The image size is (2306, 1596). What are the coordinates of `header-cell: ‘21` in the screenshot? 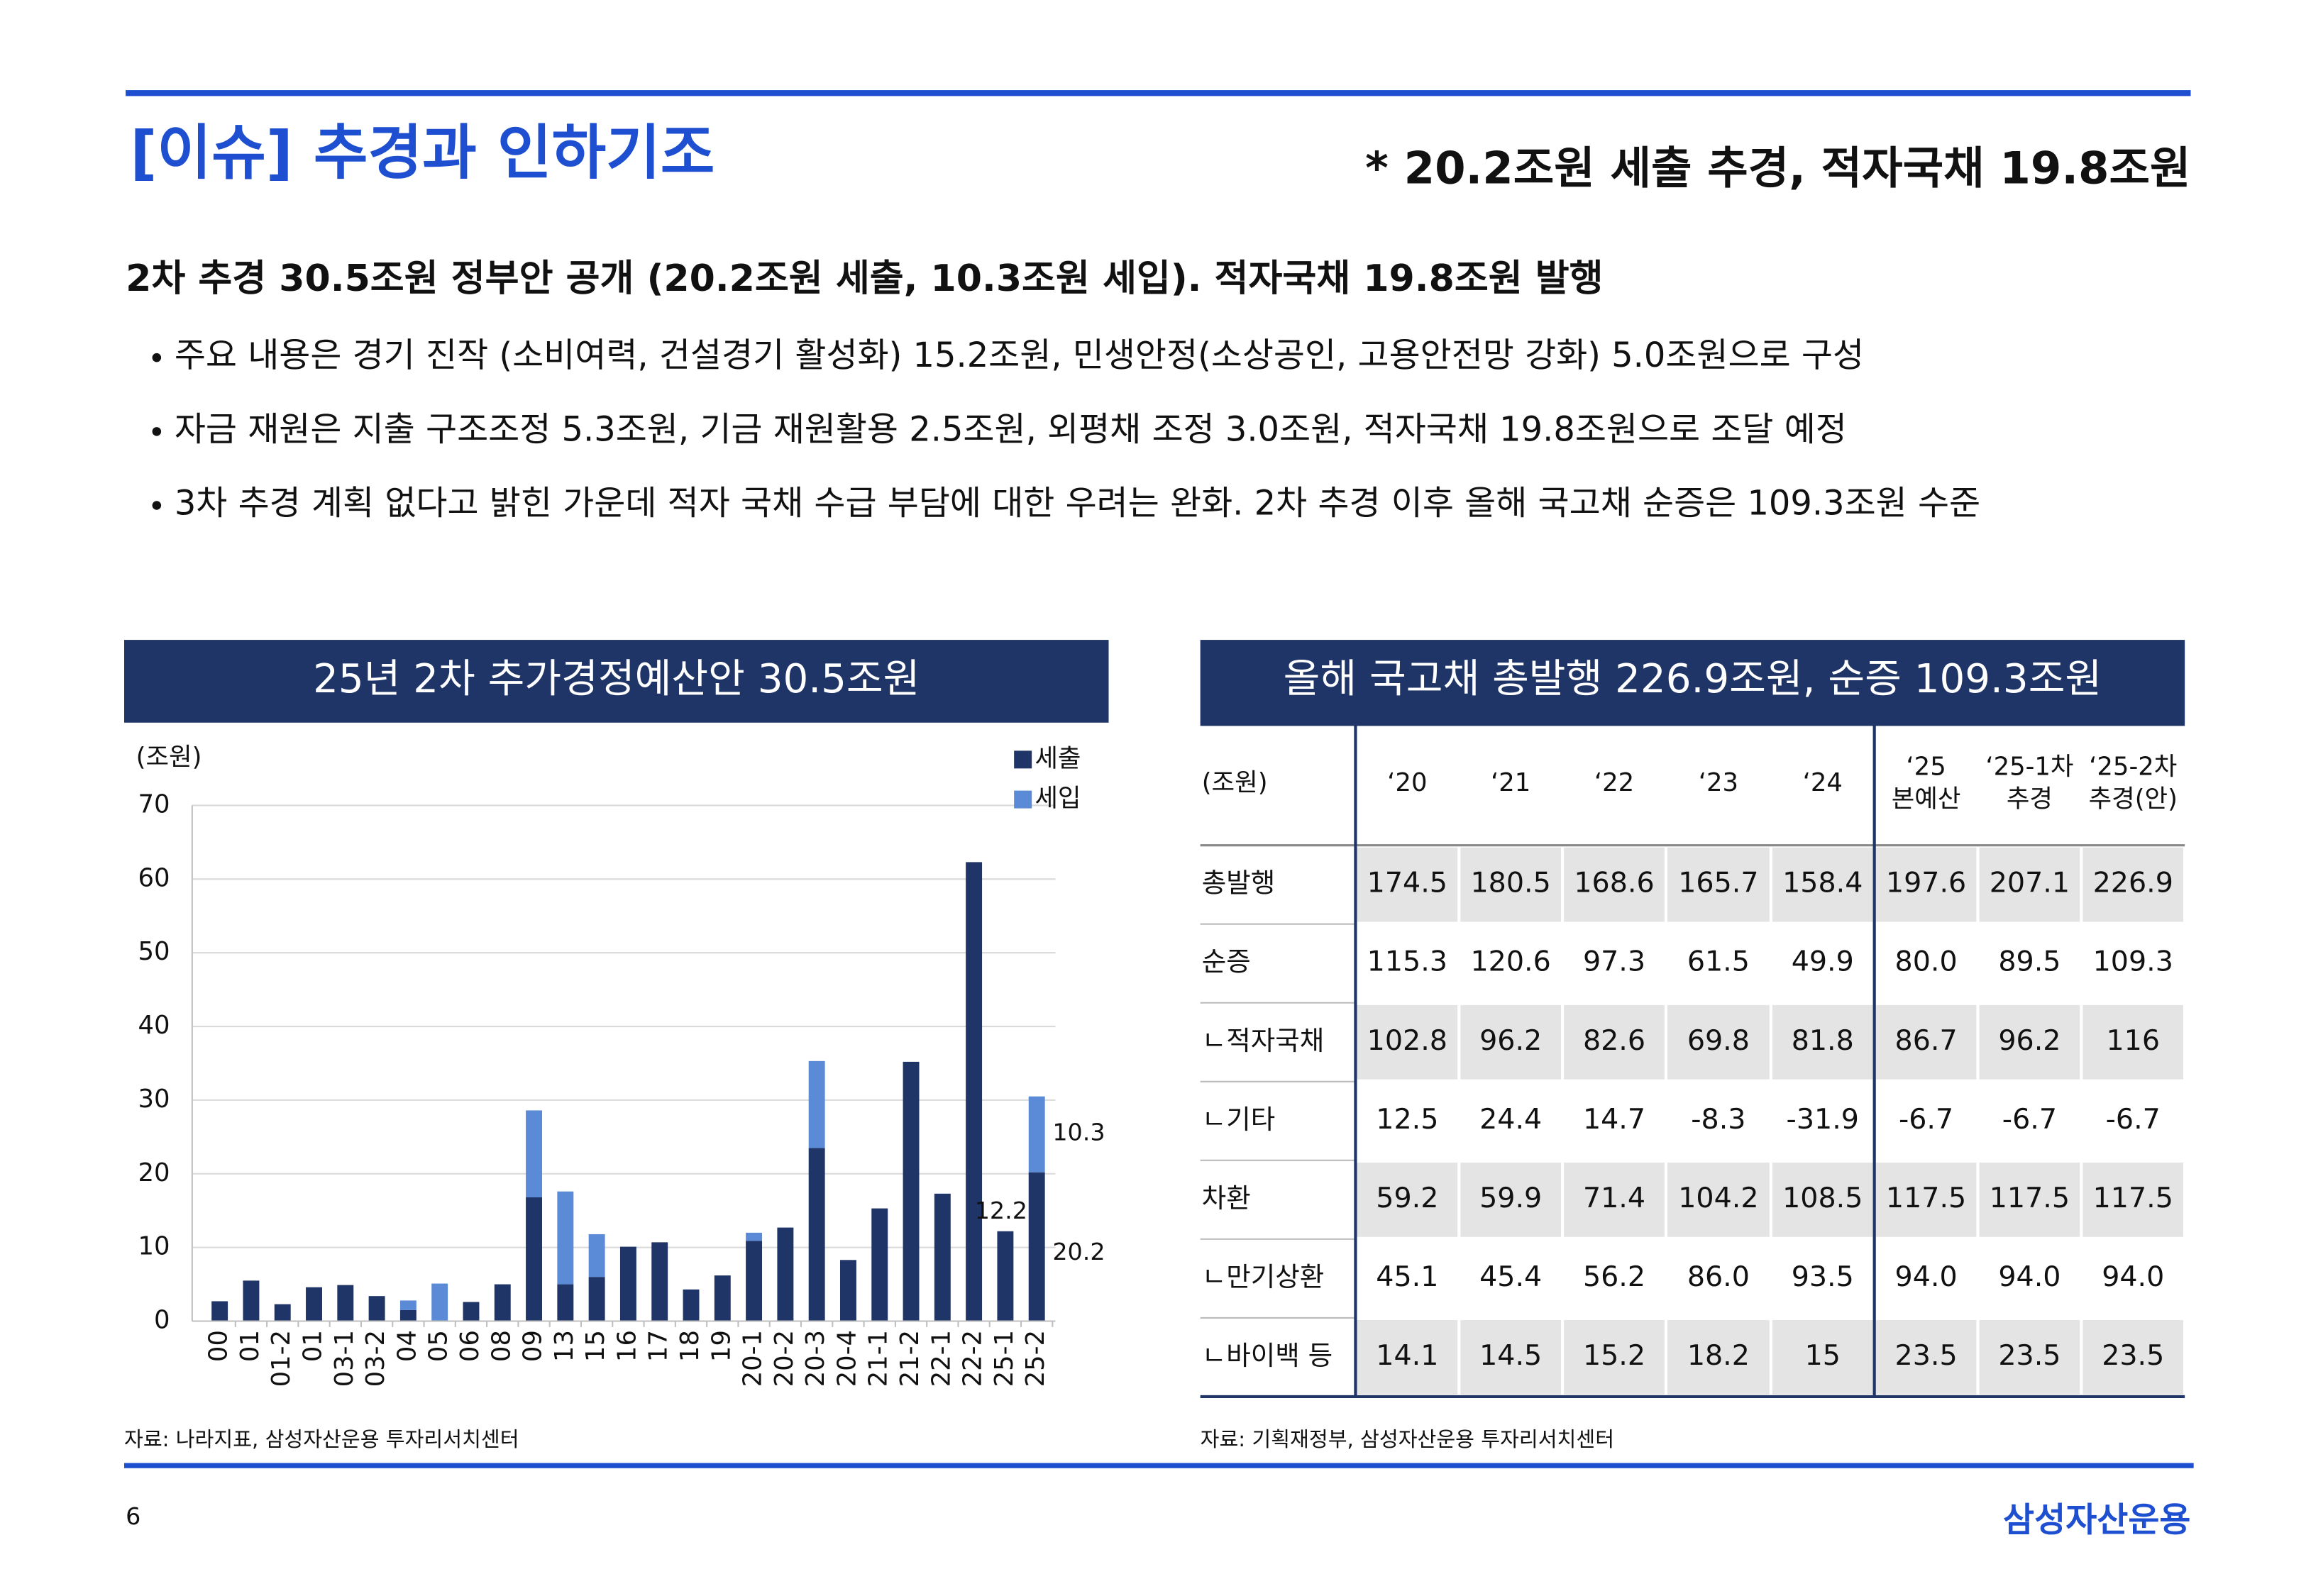 It's located at (1510, 783).